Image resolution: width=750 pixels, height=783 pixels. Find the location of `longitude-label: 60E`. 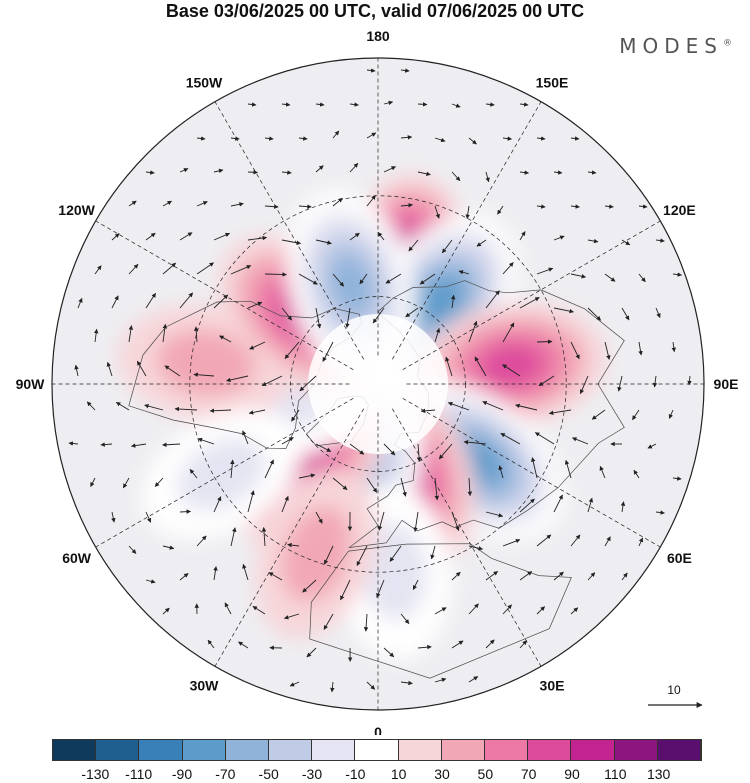

longitude-label: 60E is located at coordinates (679, 558).